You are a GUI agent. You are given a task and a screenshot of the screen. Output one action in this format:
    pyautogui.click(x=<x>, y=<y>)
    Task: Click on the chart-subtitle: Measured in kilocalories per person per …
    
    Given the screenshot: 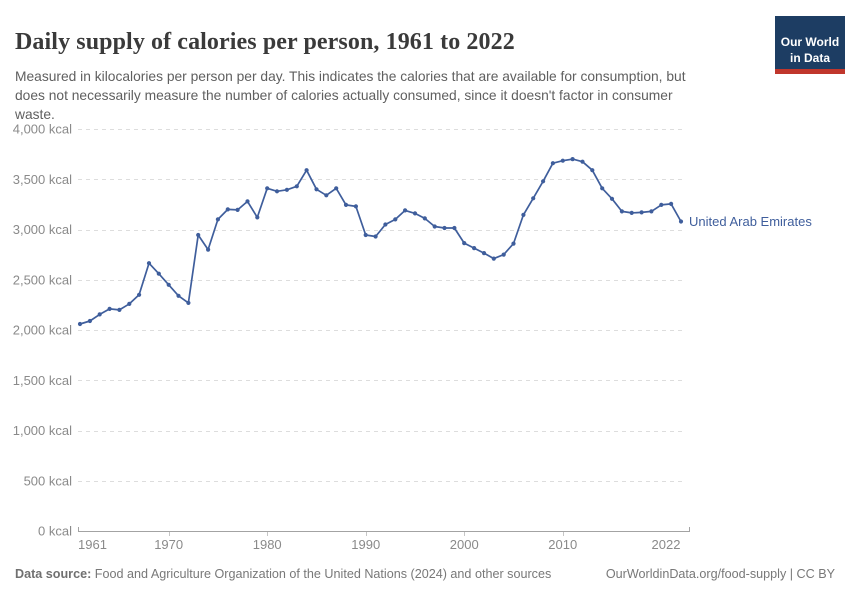 What is the action you would take?
    pyautogui.click(x=350, y=95)
    